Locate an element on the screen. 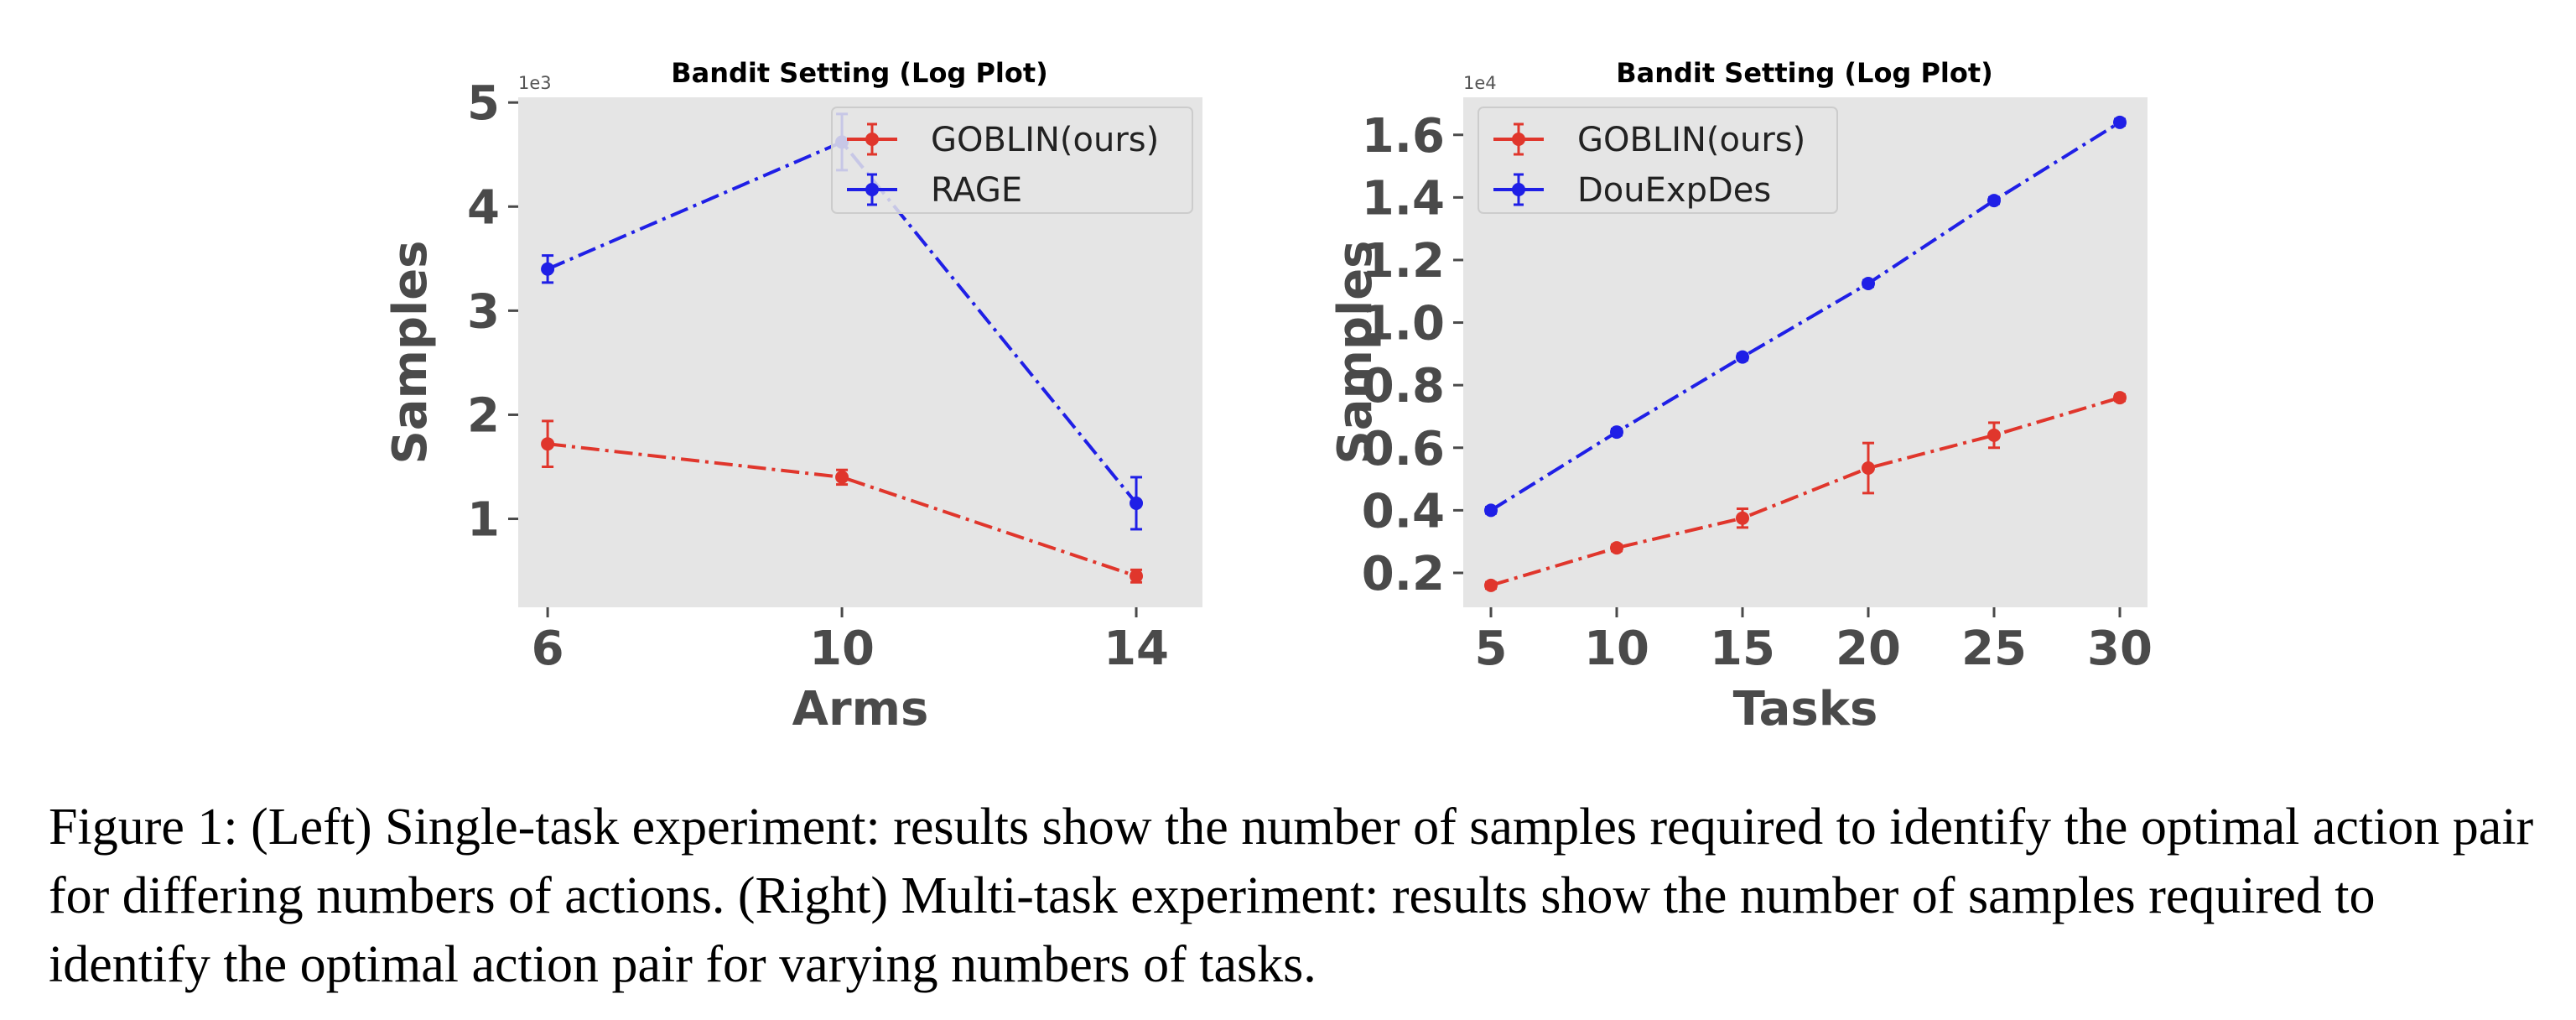 The height and width of the screenshot is (1020, 2576). left-legend-item: RAGE is located at coordinates (934, 190).